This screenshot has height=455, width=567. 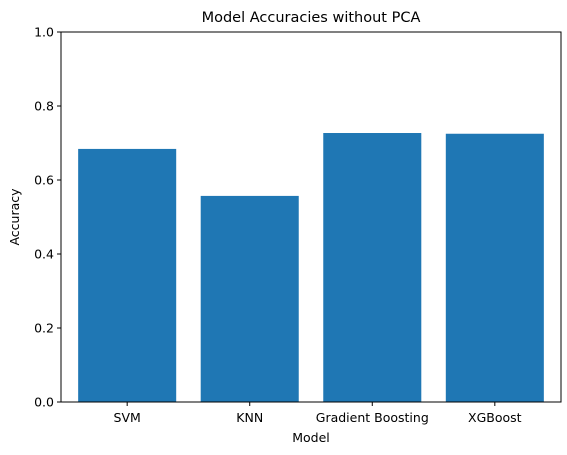 I want to click on y-tick-label: 0.0, so click(x=44, y=402).